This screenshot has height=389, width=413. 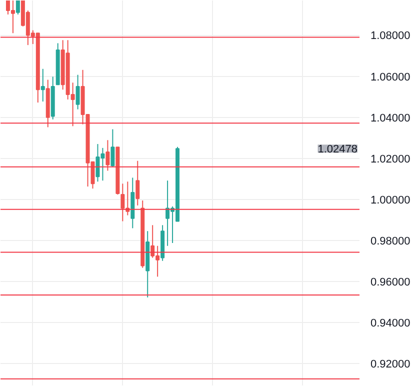 I want to click on y-tick-label: 0.98000, so click(x=390, y=242).